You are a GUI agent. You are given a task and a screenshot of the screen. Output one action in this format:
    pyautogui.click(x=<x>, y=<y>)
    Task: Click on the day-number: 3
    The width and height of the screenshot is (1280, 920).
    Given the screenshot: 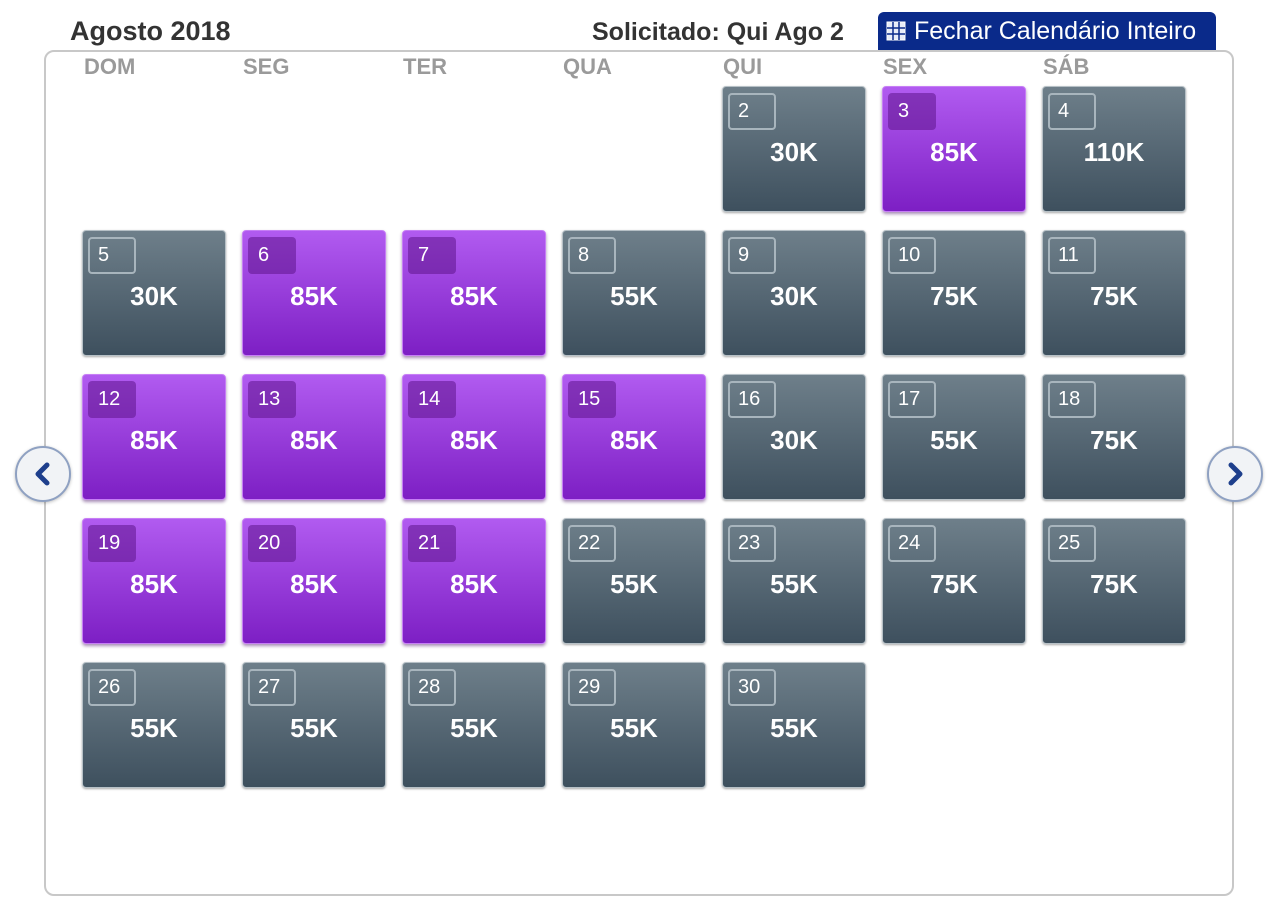 What is the action you would take?
    pyautogui.click(x=912, y=111)
    